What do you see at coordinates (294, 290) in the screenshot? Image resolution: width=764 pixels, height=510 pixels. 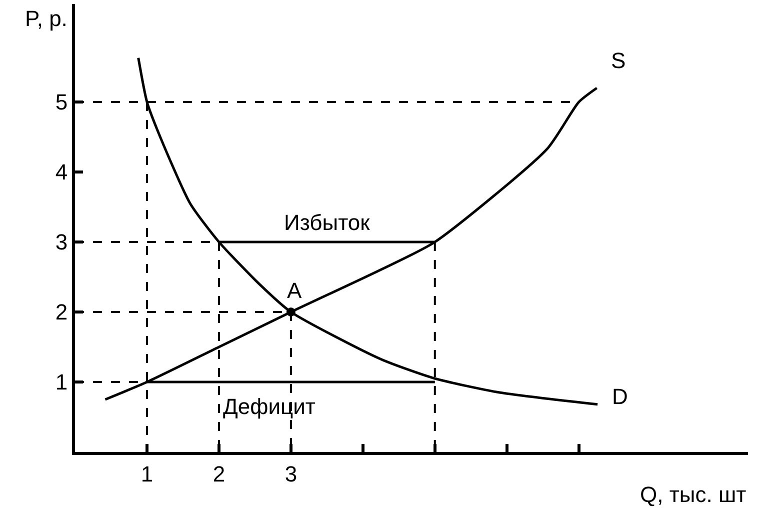 I see `series-label: A` at bounding box center [294, 290].